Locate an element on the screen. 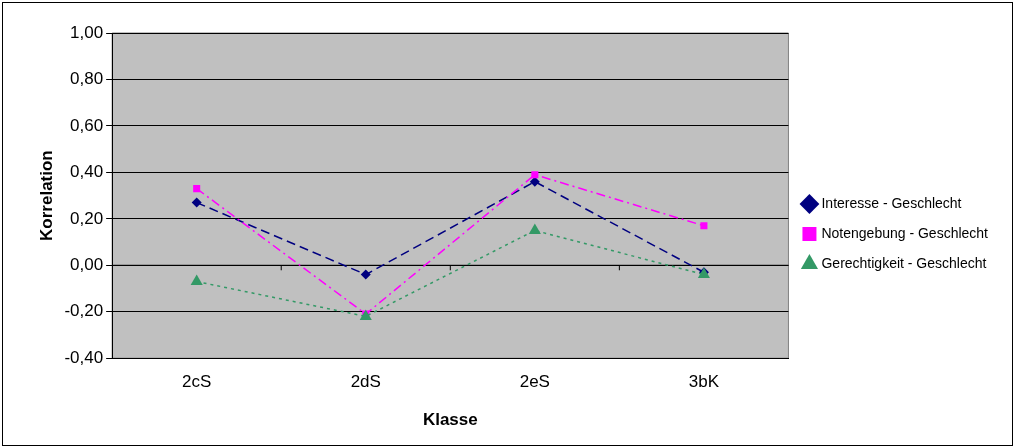 This screenshot has height=448, width=1015. x-tick-label: 2eS is located at coordinates (534, 382).